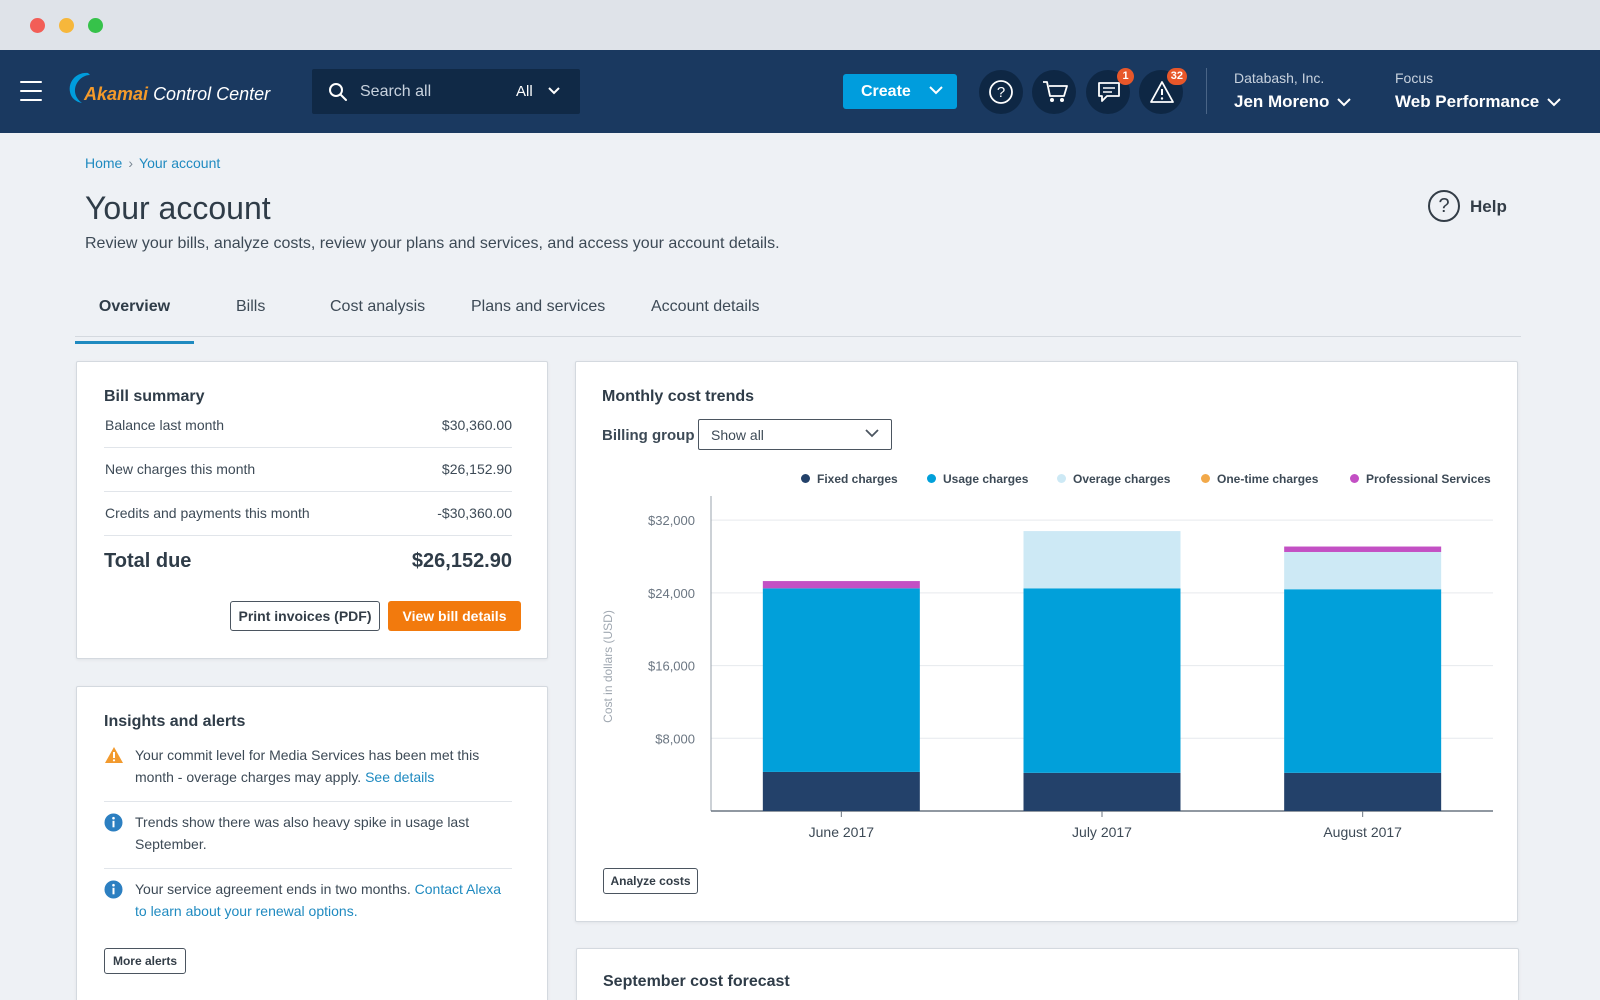 Image resolution: width=1600 pixels, height=1000 pixels. I want to click on create-button: Create, so click(900, 91).